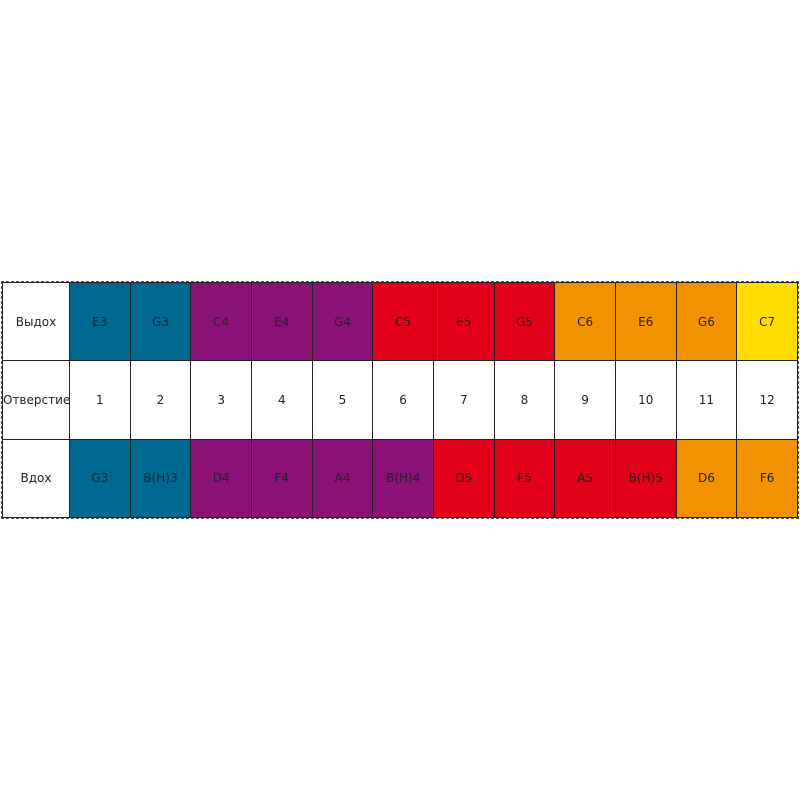  I want to click on row-label: Вдох, so click(36, 478).